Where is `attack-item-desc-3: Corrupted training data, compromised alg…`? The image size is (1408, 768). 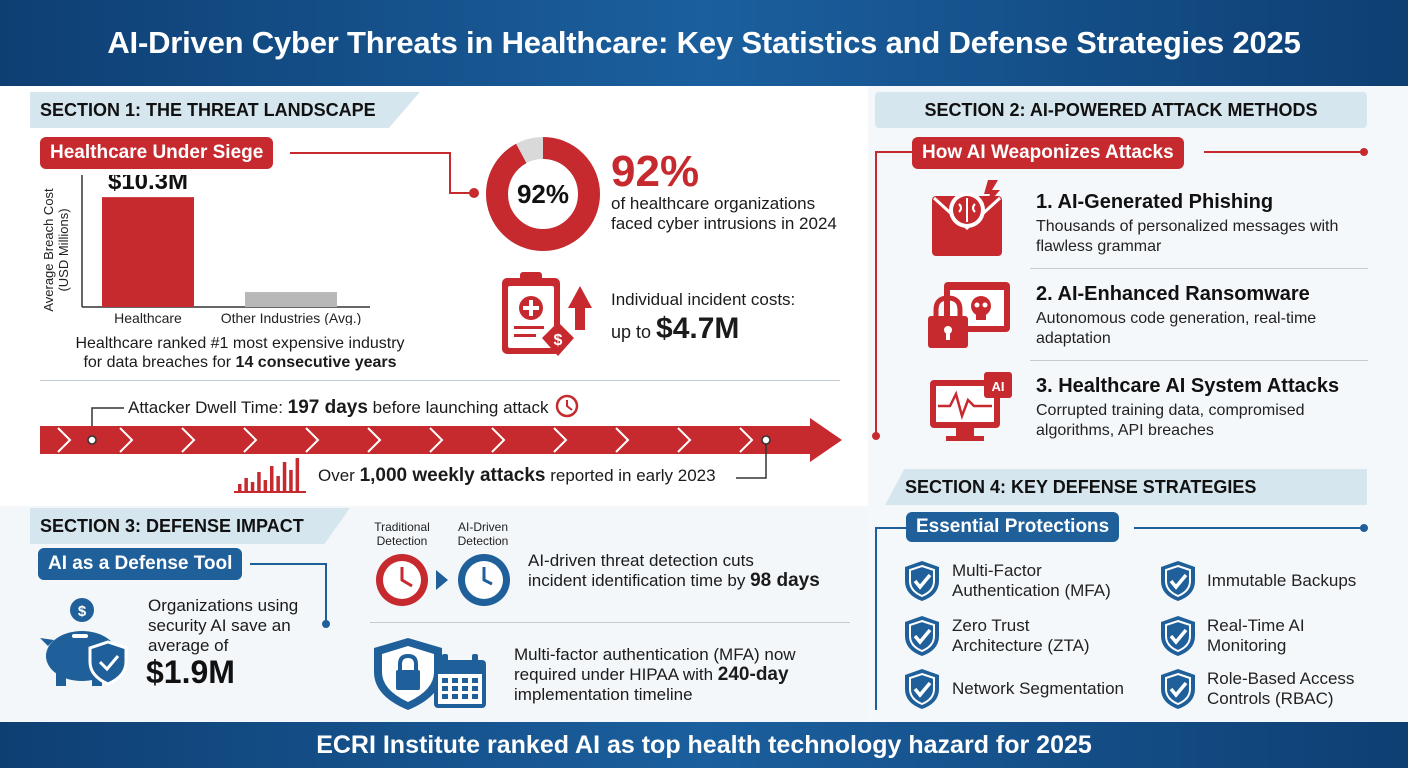 attack-item-desc-3: Corrupted training data, compromised alg… is located at coordinates (1170, 421).